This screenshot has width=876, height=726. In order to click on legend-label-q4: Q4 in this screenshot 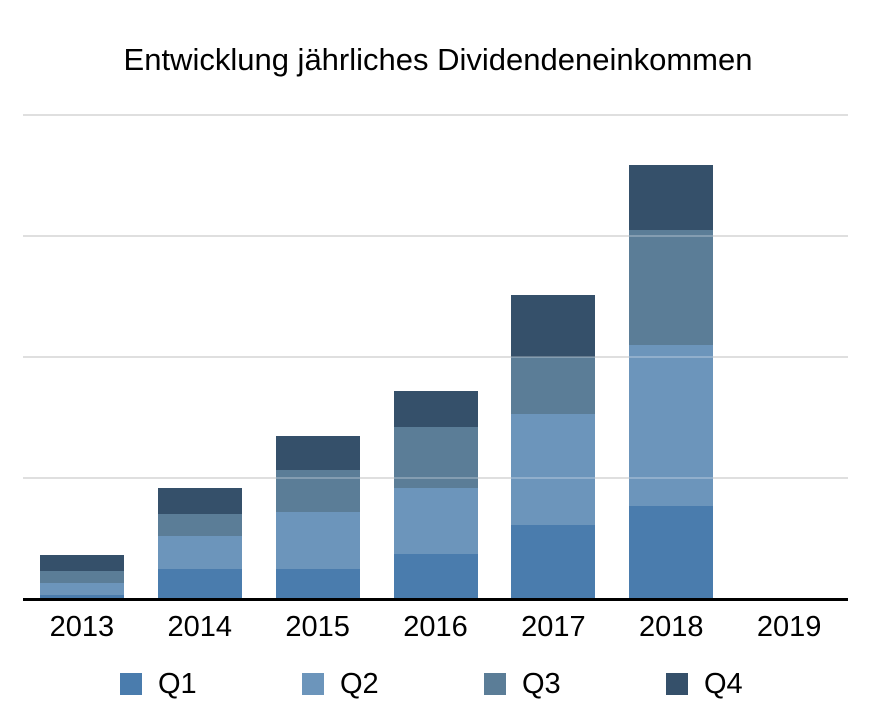, I will do `click(723, 684)`.